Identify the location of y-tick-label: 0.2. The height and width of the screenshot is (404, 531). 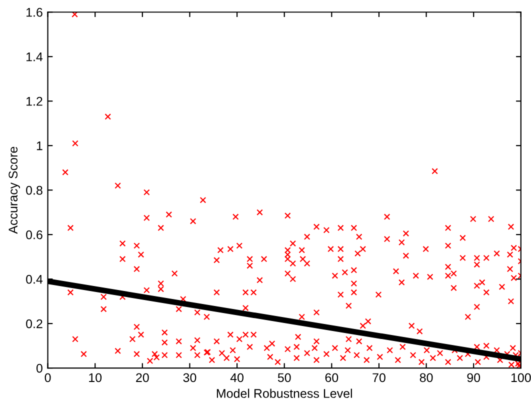
(34, 323).